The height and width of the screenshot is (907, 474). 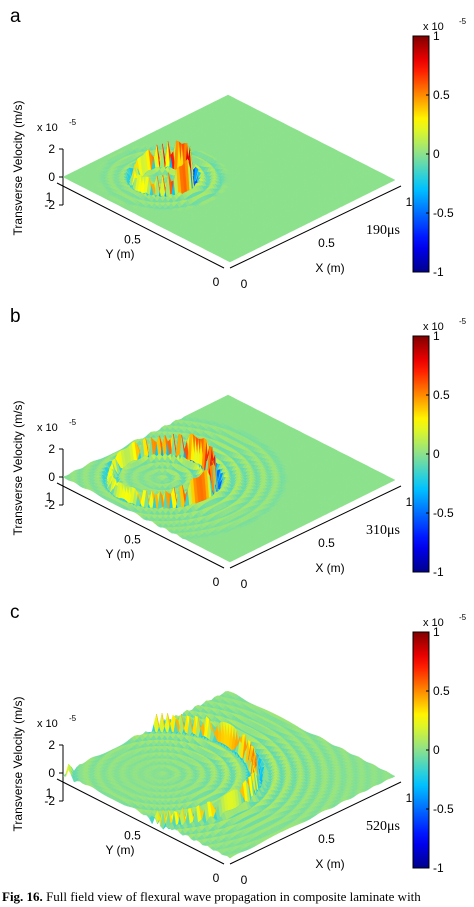 I want to click on panel-label: a, so click(x=15, y=16).